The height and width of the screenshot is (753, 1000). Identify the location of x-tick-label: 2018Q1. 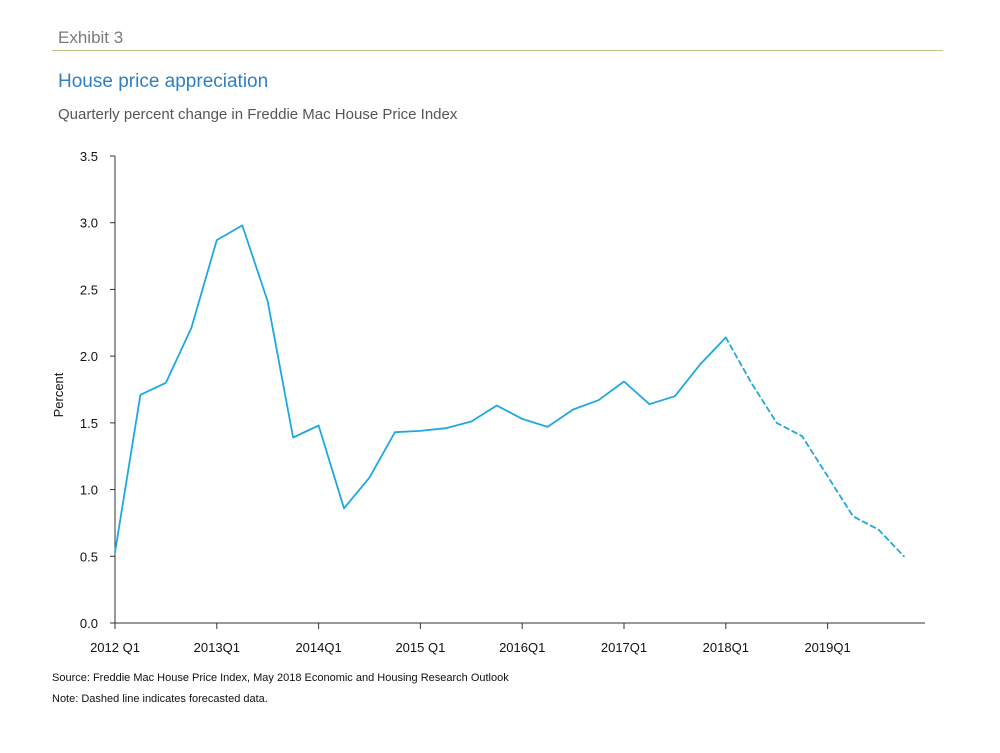
(726, 647).